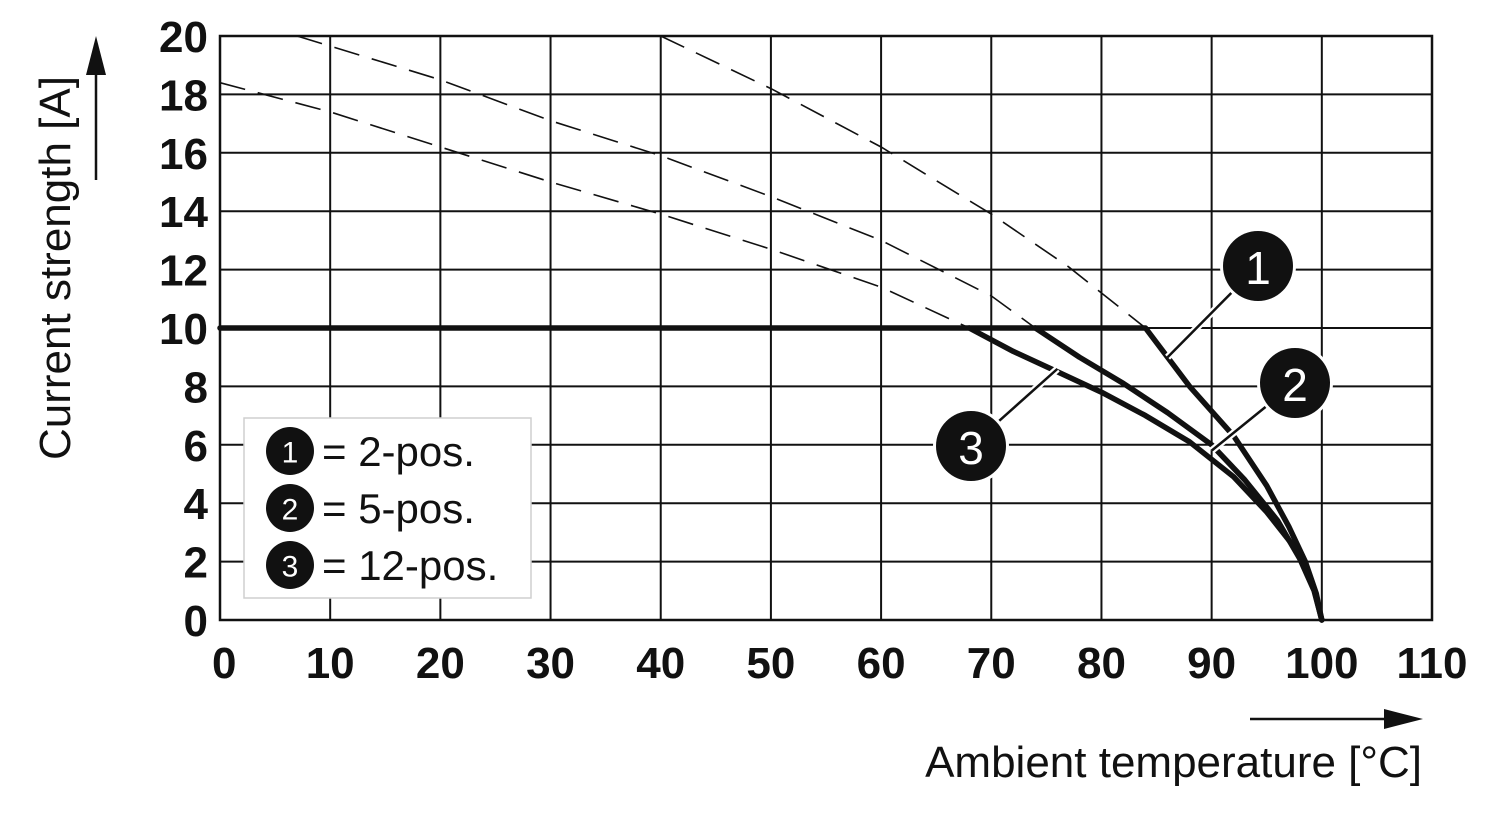 The image size is (1500, 820). I want to click on legend: 1 = 2-pos. 2 = 5-pos. 3 = 12-pos., so click(387, 508).